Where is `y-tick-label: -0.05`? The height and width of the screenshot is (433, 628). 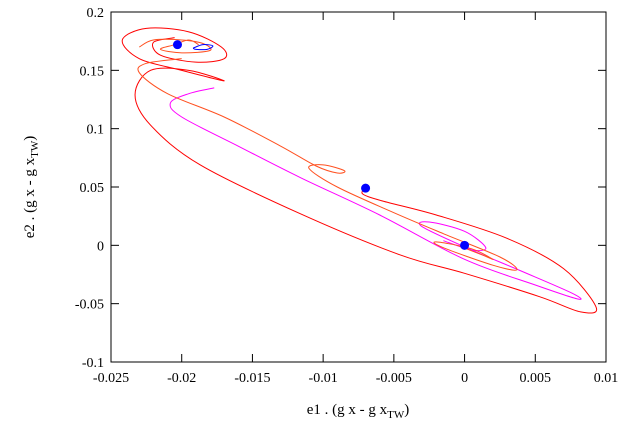
y-tick-label: -0.05 is located at coordinates (89, 305).